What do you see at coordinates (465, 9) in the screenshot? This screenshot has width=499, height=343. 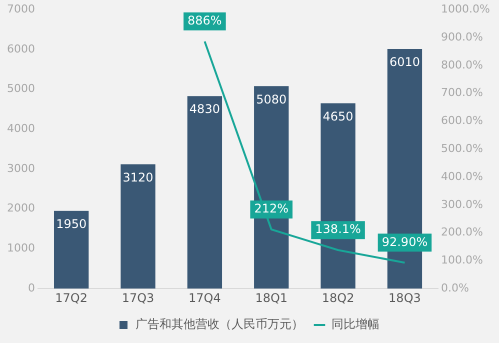 I see `y2-tick-label: 1000.0%` at bounding box center [465, 9].